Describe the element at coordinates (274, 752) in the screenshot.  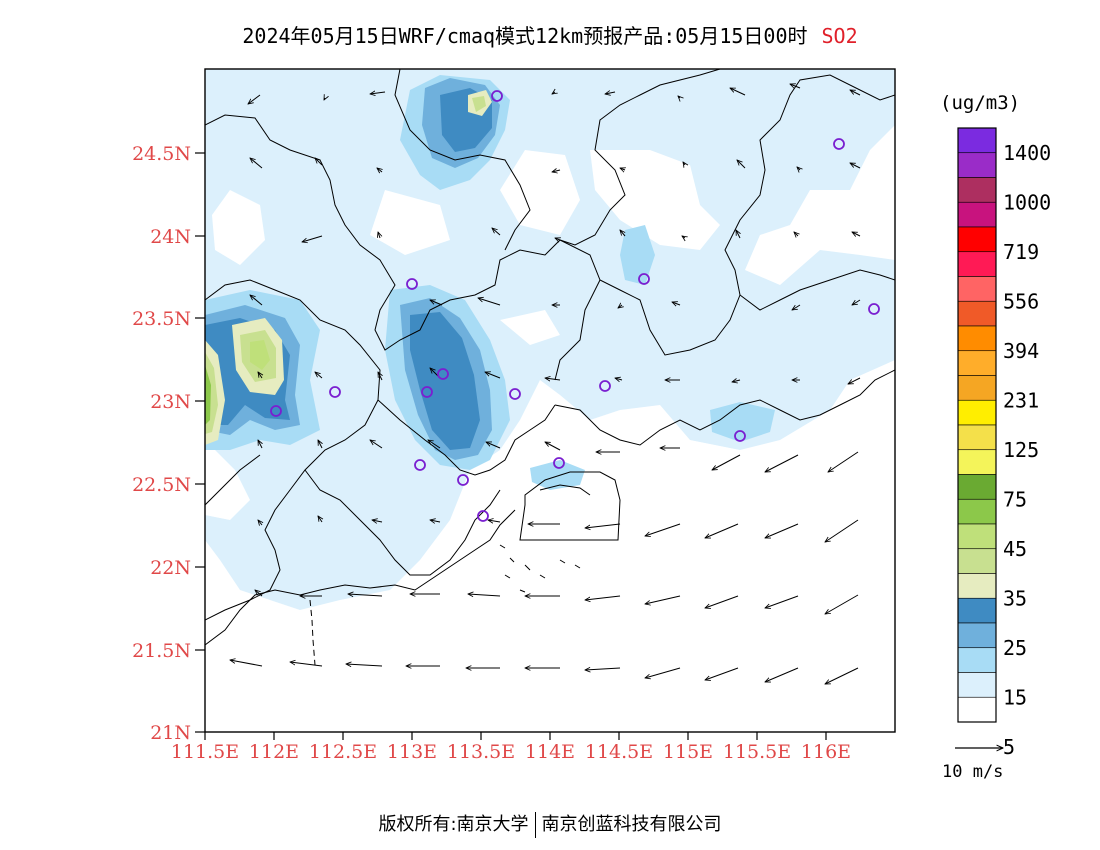
I see `lon-tick-label: 112E` at that location.